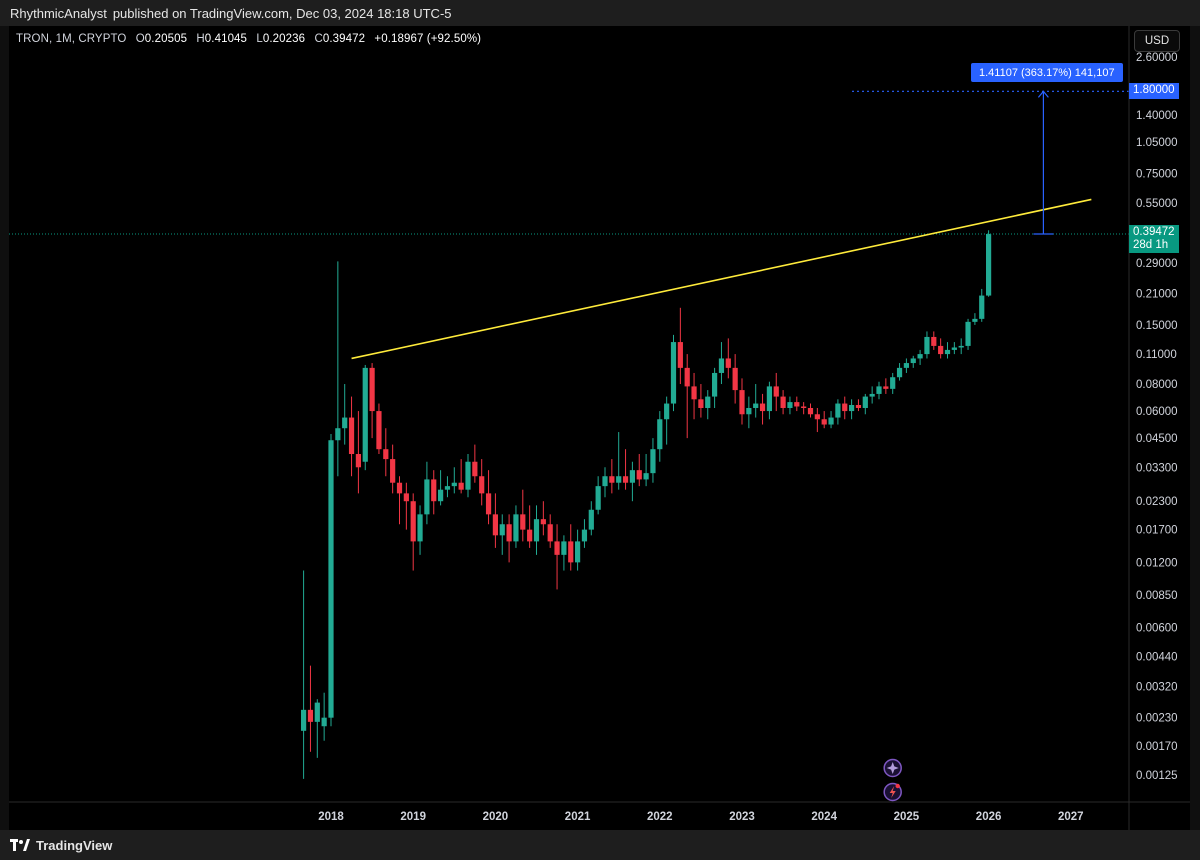 The height and width of the screenshot is (860, 1200). Describe the element at coordinates (892, 792) in the screenshot. I see `event-lightning-icon` at that location.